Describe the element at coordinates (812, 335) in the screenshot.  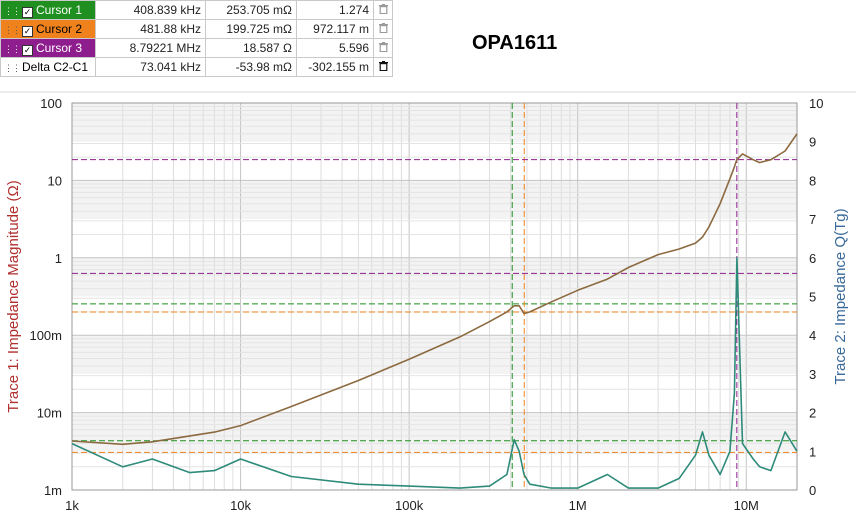
I see `y-right-tick-label: 4` at that location.